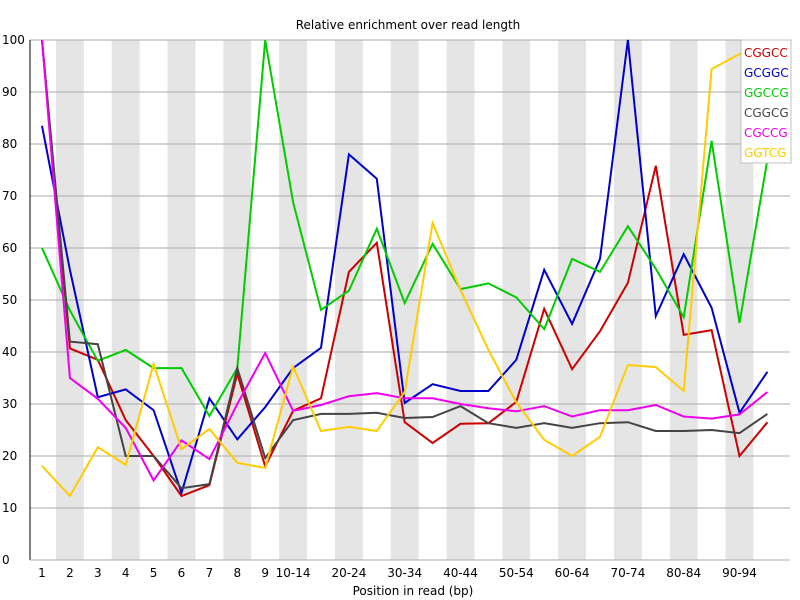 The height and width of the screenshot is (600, 800). Describe the element at coordinates (413, 591) in the screenshot. I see `x-axis-label: Position in read (bp)` at that location.